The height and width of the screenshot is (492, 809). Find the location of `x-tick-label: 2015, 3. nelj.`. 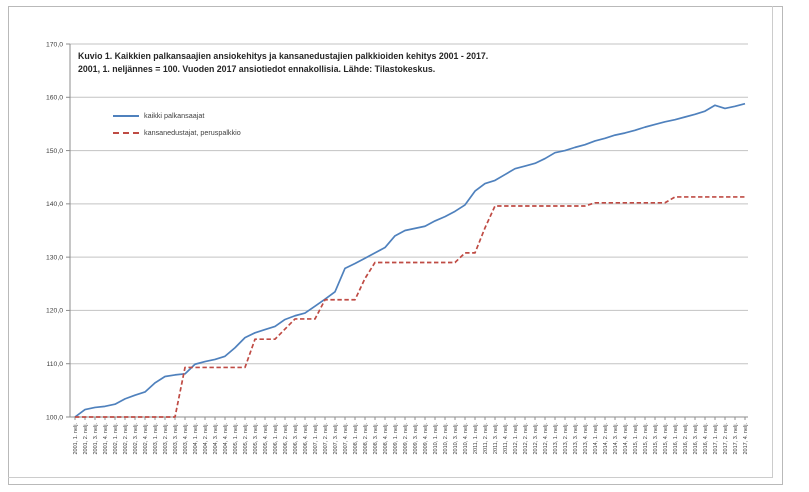

x-tick-label: 2015, 3. nelj. is located at coordinates (656, 439).